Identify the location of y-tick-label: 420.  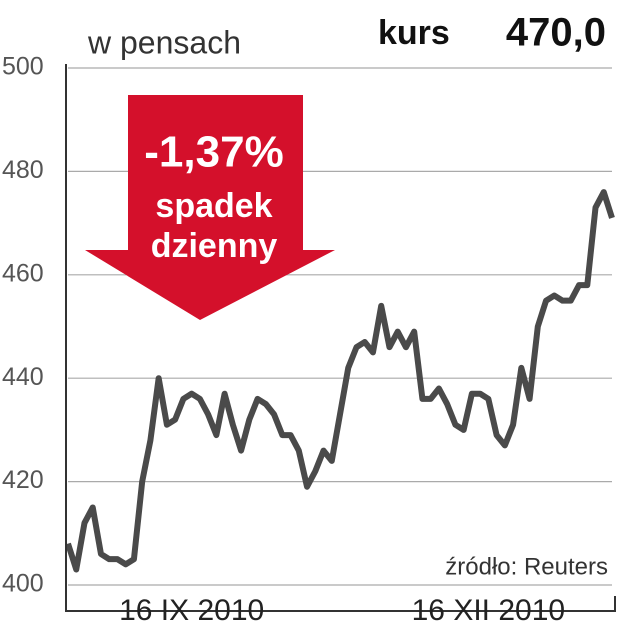
(23, 480).